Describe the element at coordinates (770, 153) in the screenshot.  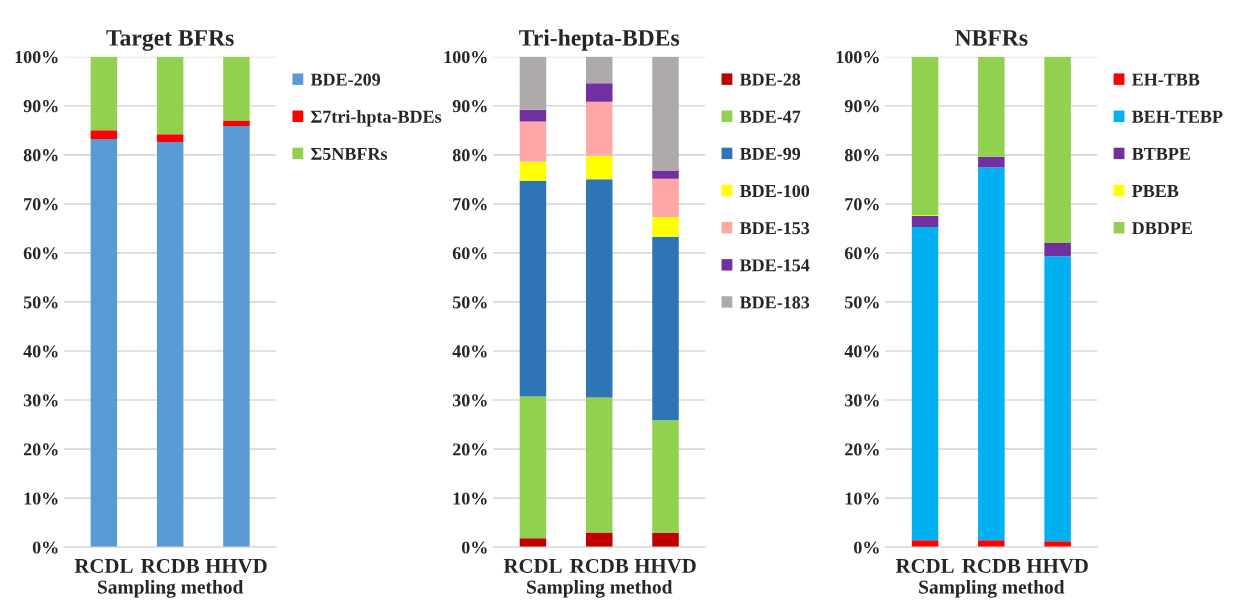
I see `legend-label: BDE-99` at that location.